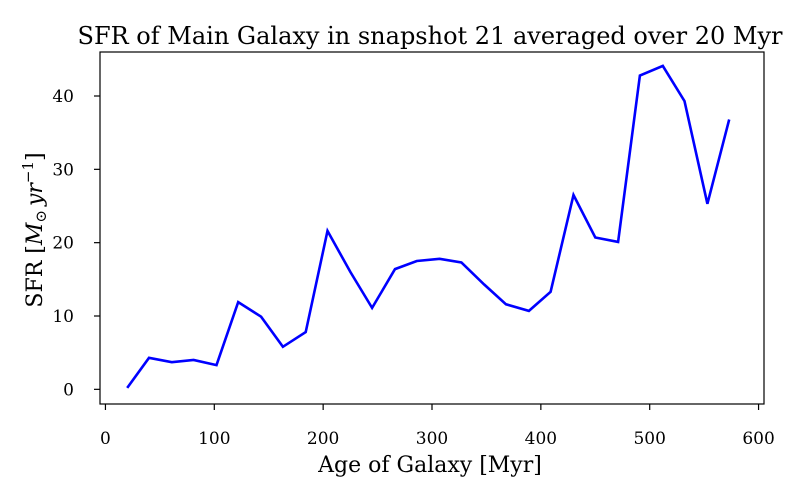 This screenshot has width=800, height=500. What do you see at coordinates (63, 170) in the screenshot?
I see `y-tick-label: 30` at bounding box center [63, 170].